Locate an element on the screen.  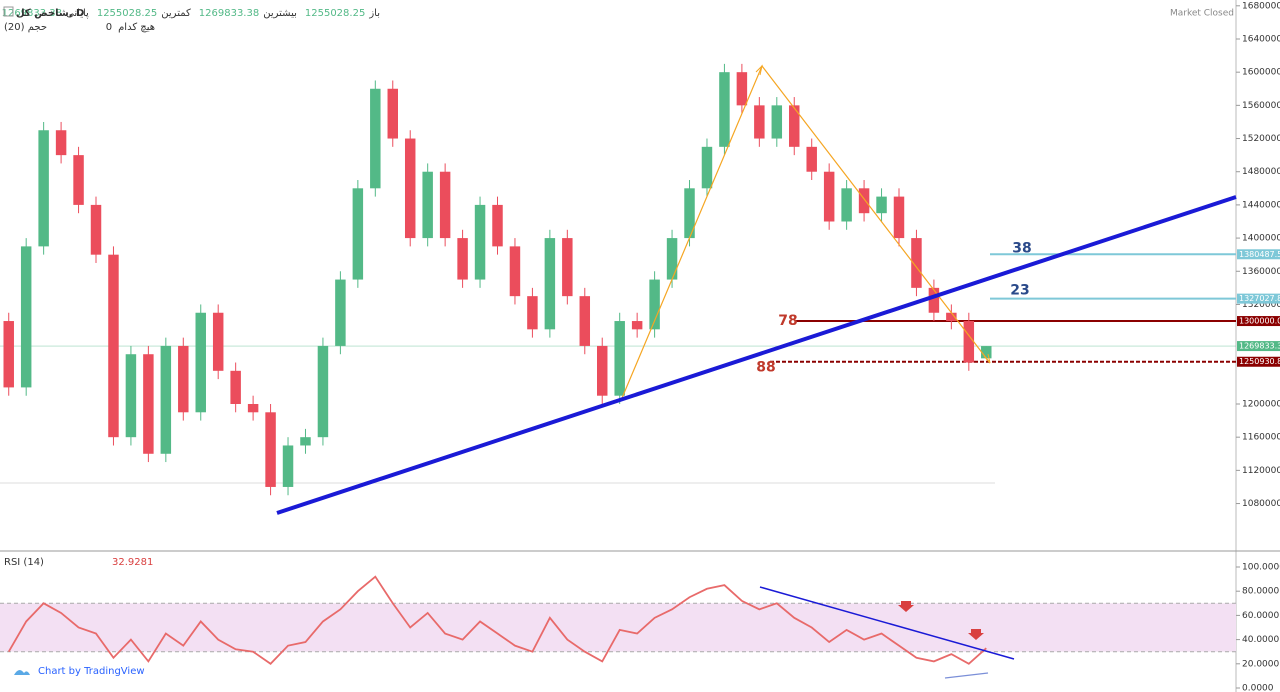
collapse-button is located at coordinates (8, 11).